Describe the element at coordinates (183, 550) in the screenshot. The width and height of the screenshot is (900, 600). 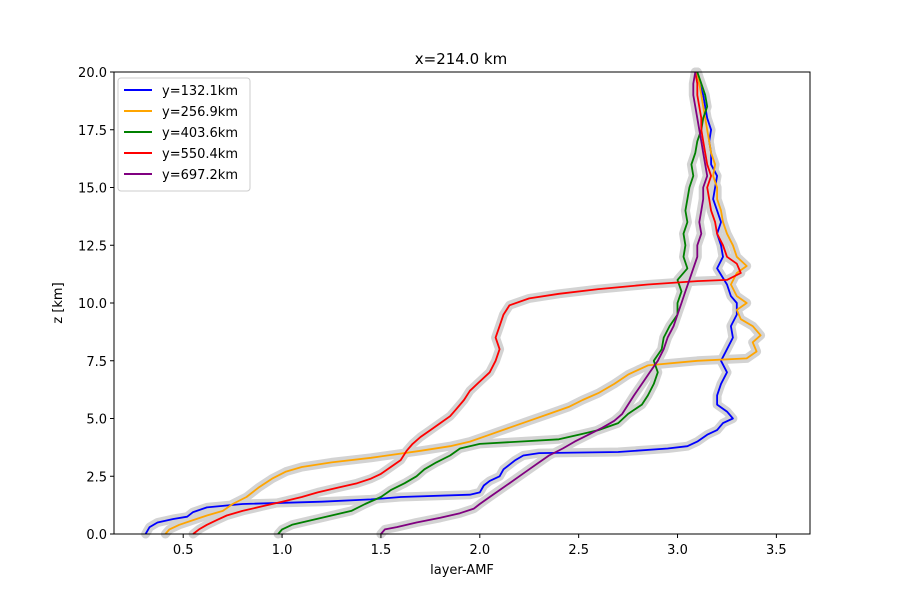
I see `x-tick-label: 0.5` at that location.